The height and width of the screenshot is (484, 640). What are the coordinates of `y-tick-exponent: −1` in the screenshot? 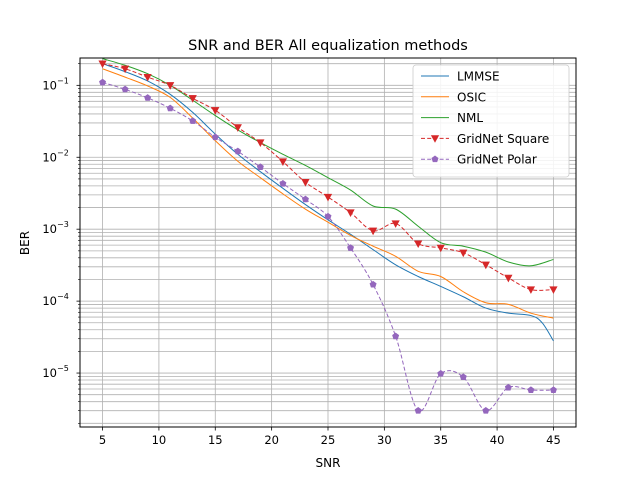 It's located at (63, 80).